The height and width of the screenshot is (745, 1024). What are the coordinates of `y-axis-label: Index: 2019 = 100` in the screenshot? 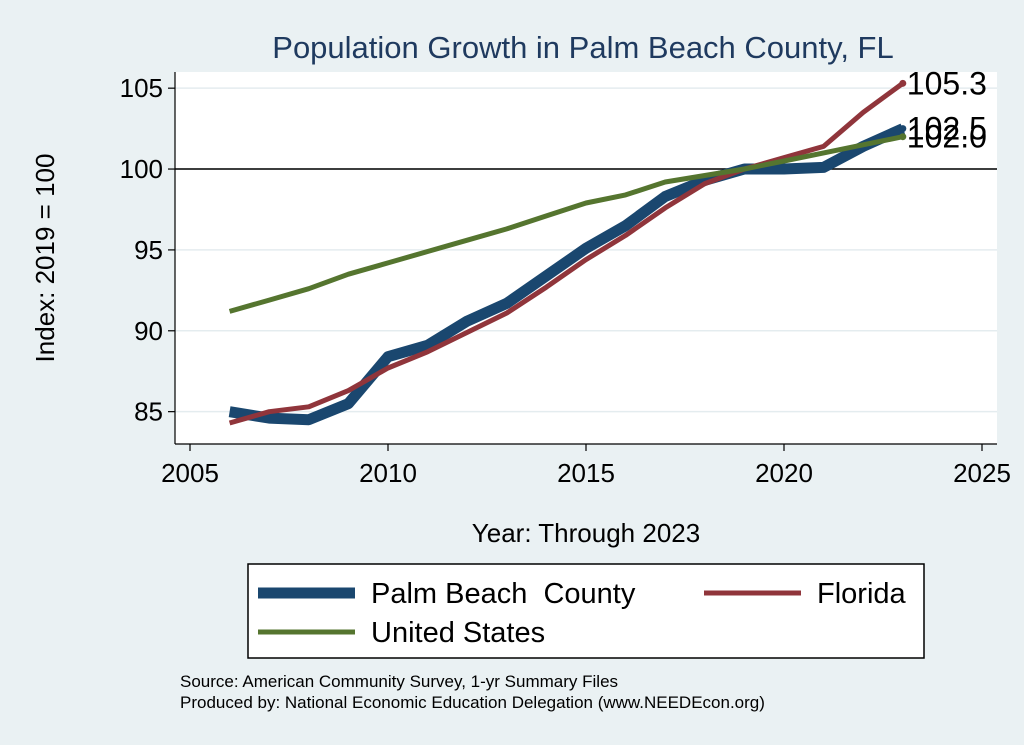 It's located at (45, 258).